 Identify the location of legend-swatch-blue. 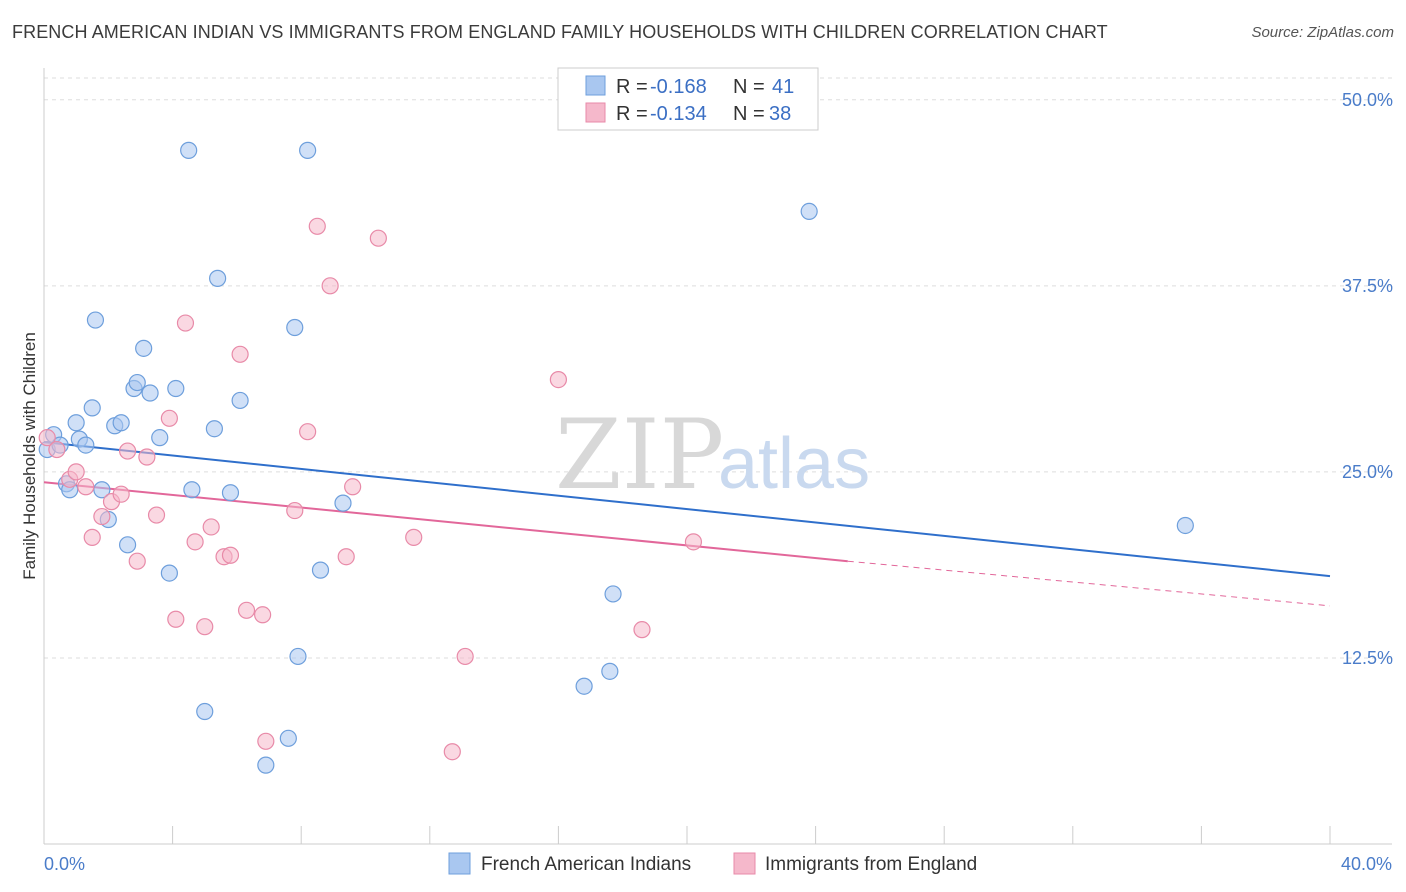
(595, 85).